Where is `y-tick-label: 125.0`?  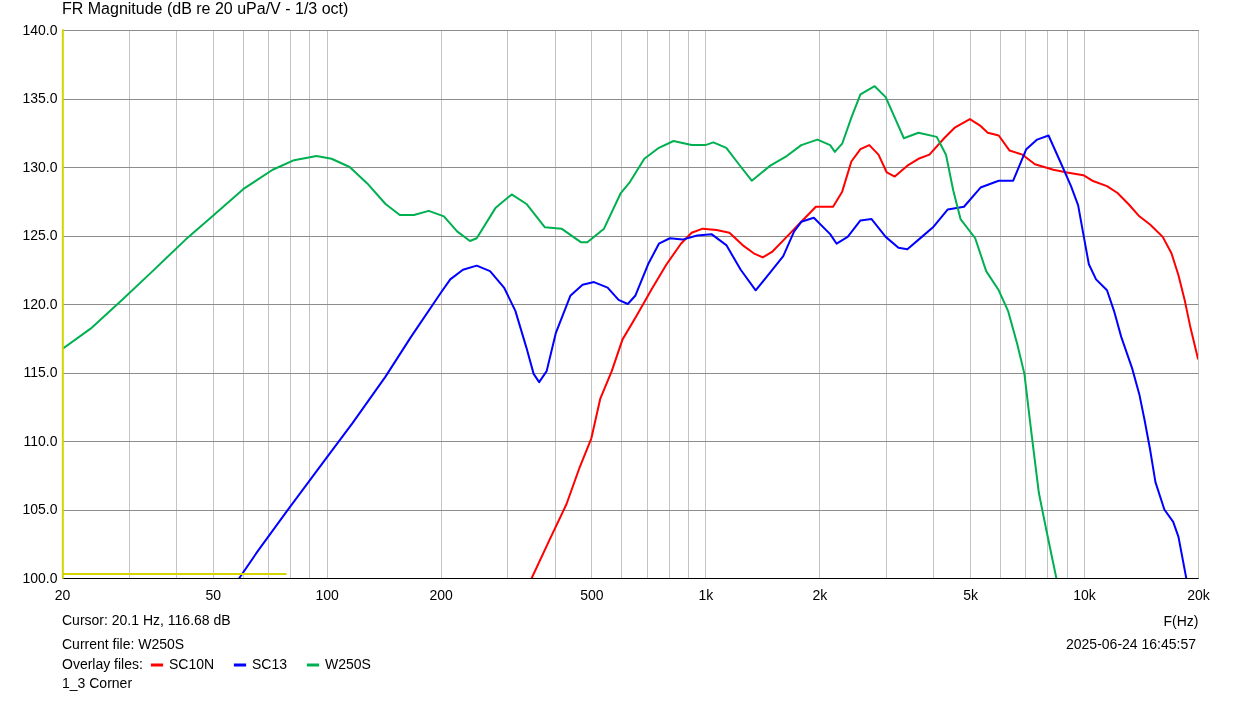
y-tick-label: 125.0 is located at coordinates (40, 235).